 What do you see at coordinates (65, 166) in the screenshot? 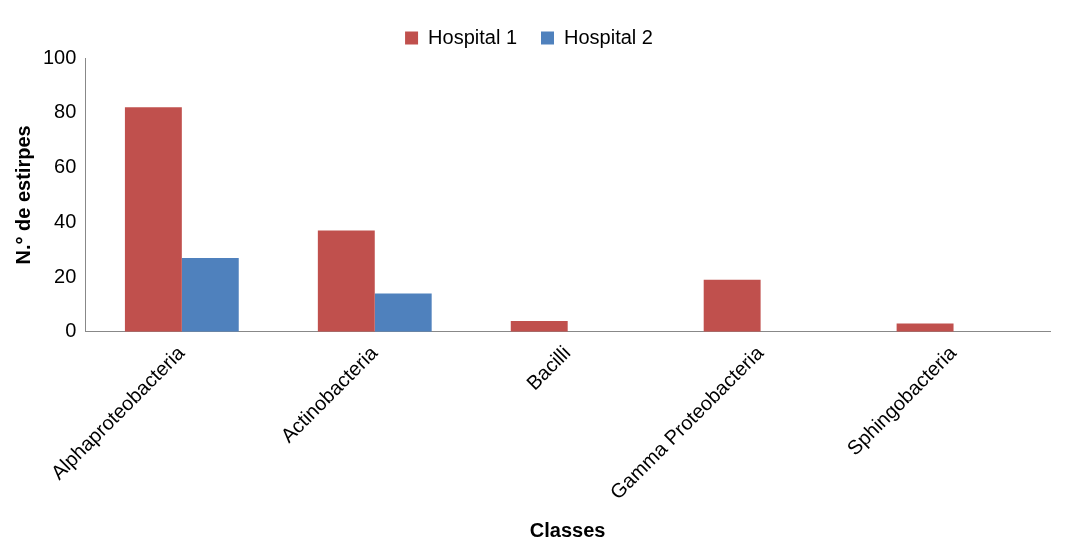
I see `y-tick-label: 60` at bounding box center [65, 166].